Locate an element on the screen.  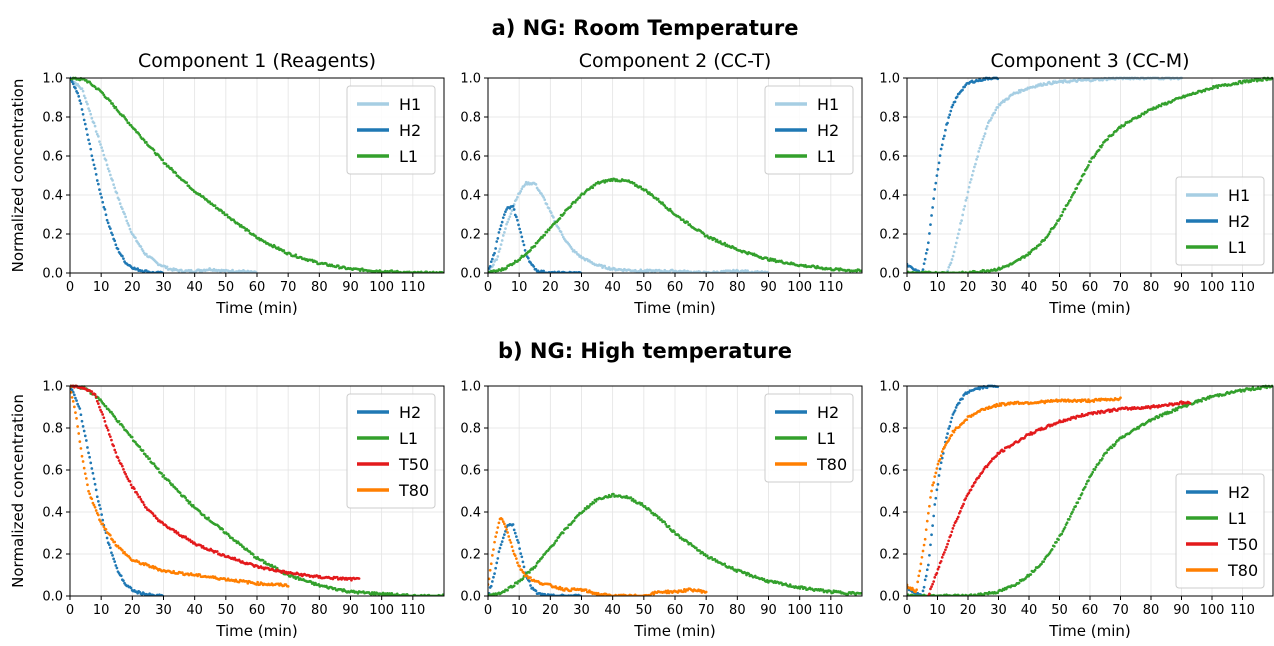
x-tick-label: 70 is located at coordinates (1120, 287).